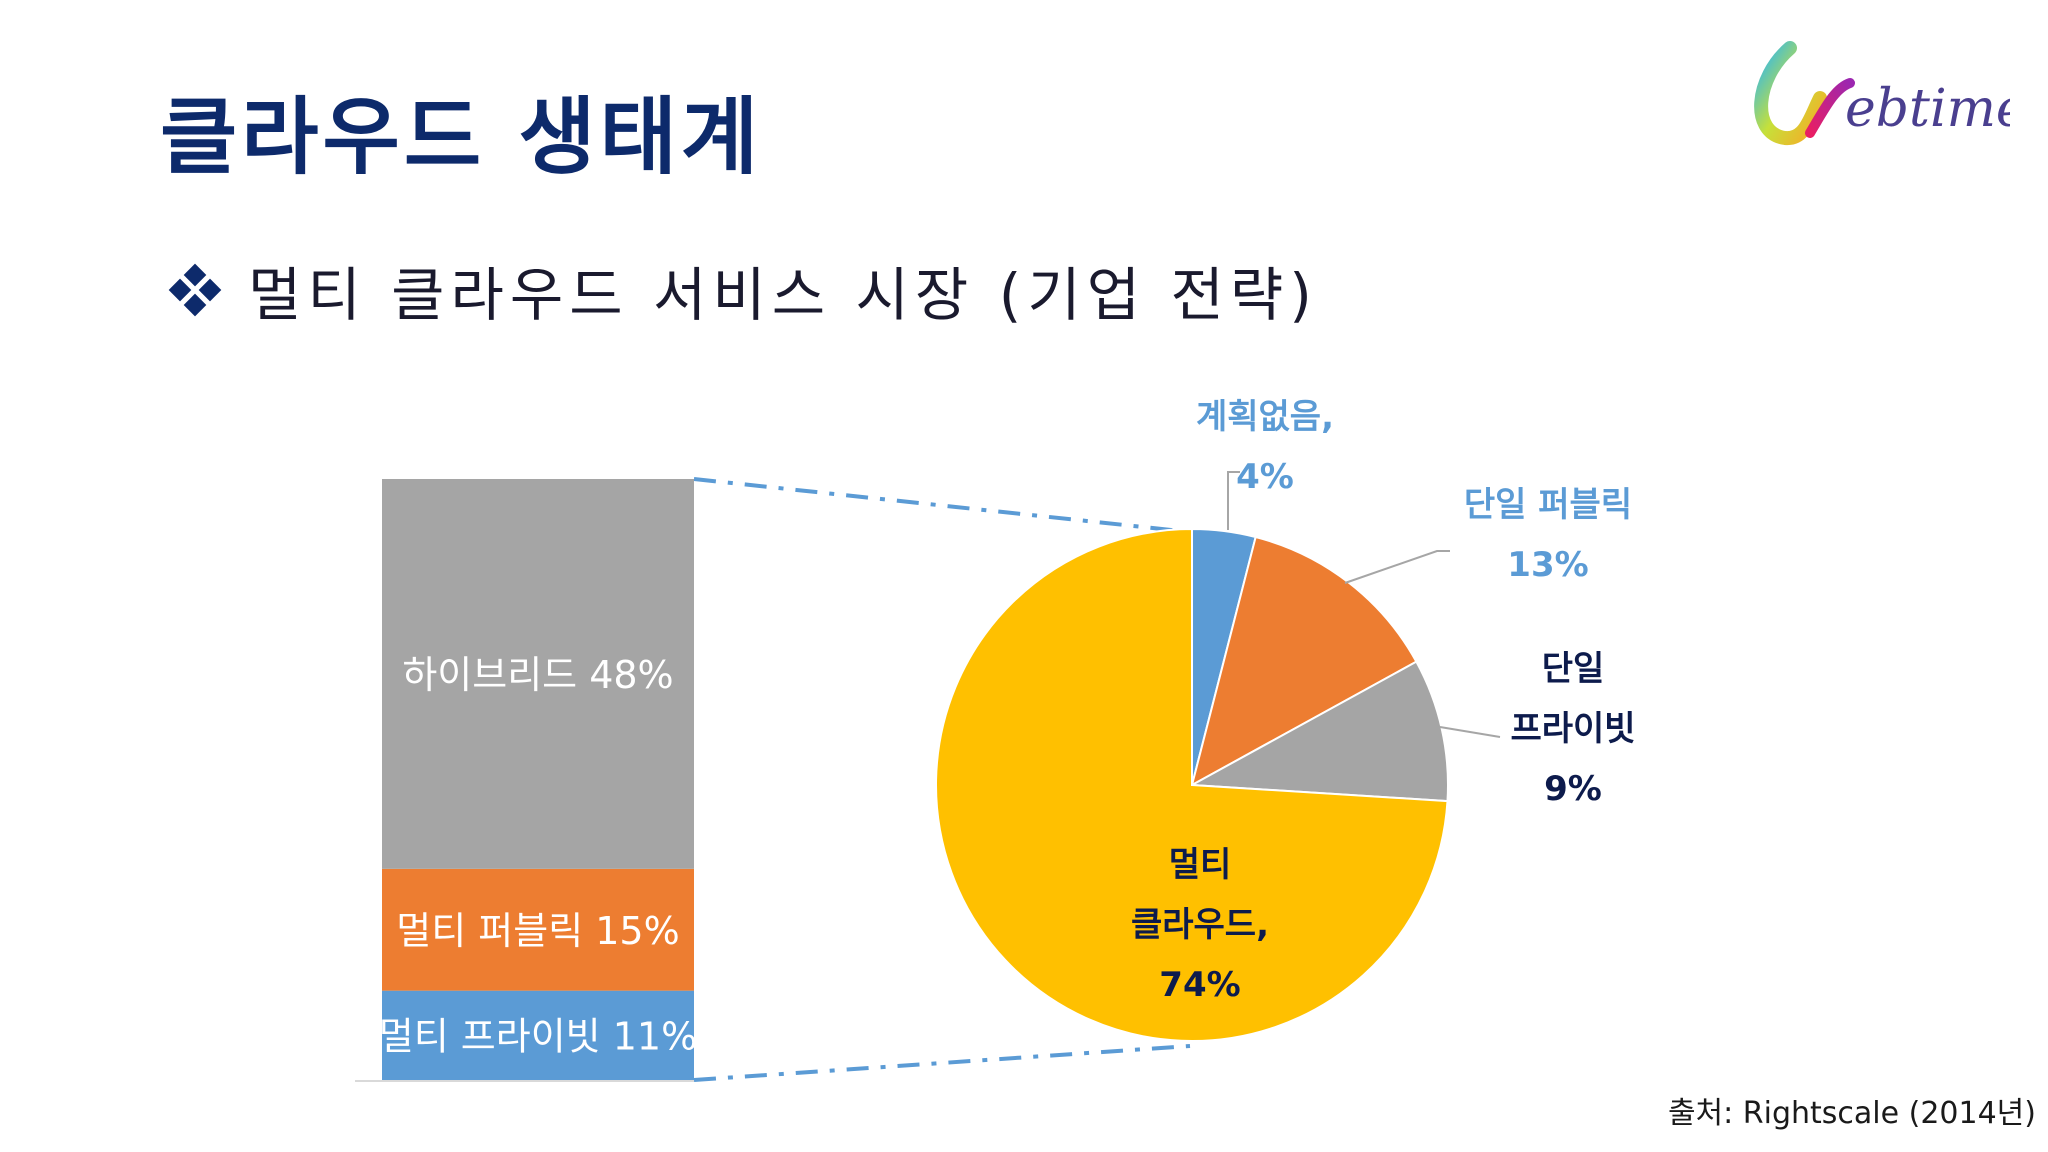 This screenshot has width=2048, height=1152. I want to click on webtime-logo: ebtime, so click(1882, 93).